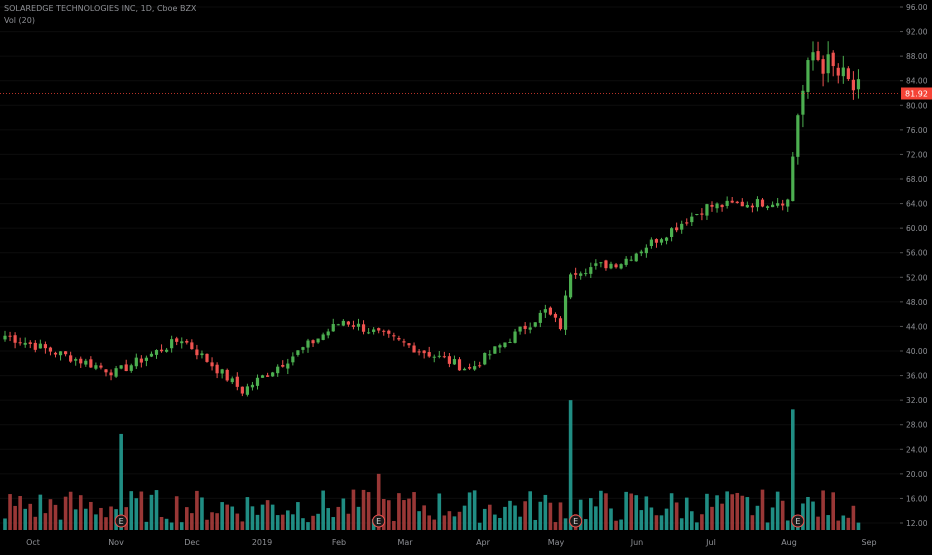 This screenshot has width=932, height=555. I want to click on price-tick-label: 32.00, so click(917, 400).